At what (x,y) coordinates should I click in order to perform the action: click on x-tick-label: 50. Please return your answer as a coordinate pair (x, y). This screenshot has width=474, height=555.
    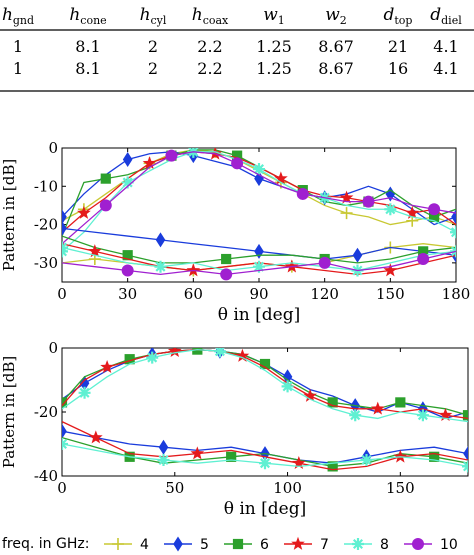
    Looking at the image, I should click on (174, 488).